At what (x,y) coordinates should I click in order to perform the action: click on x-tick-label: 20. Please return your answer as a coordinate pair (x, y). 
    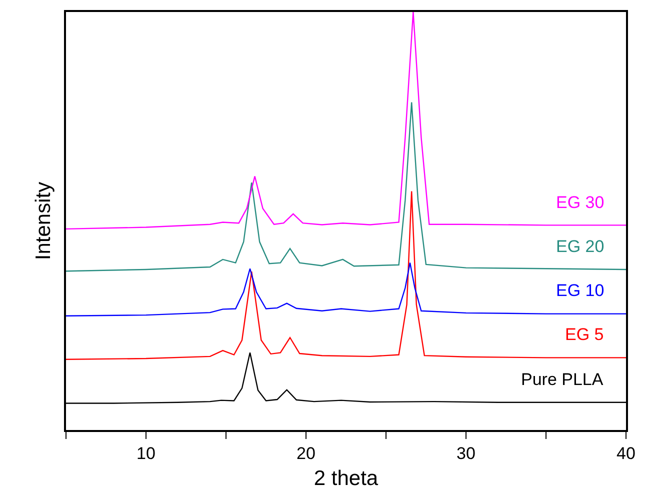
    Looking at the image, I should click on (306, 454).